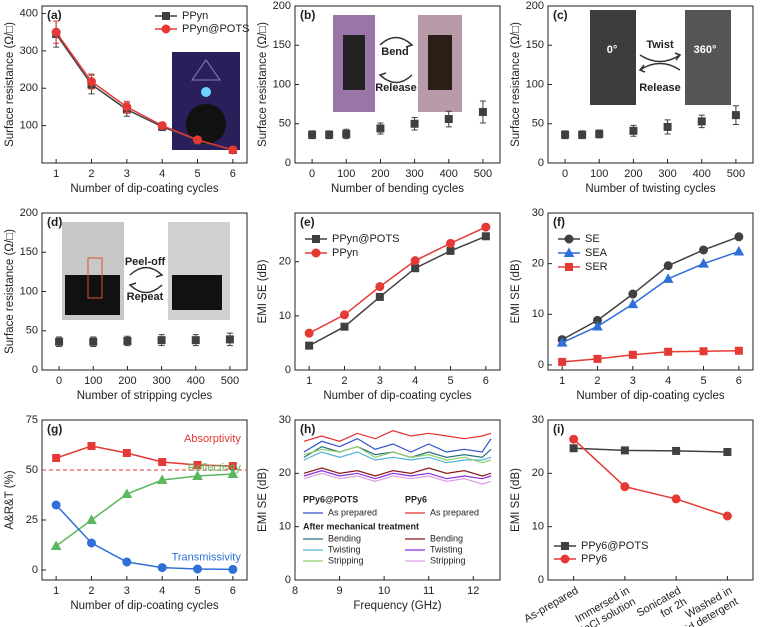  What do you see at coordinates (197, 174) in the screenshot?
I see `x-tick-label: 5` at bounding box center [197, 174].